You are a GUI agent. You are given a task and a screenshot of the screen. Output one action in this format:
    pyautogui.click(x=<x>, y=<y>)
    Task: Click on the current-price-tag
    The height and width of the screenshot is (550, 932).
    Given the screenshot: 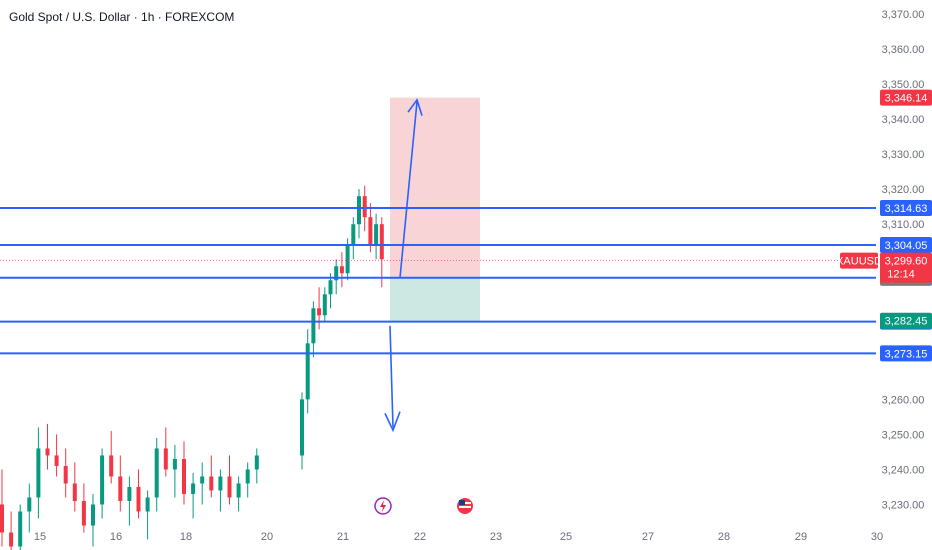 What is the action you would take?
    pyautogui.click(x=906, y=267)
    